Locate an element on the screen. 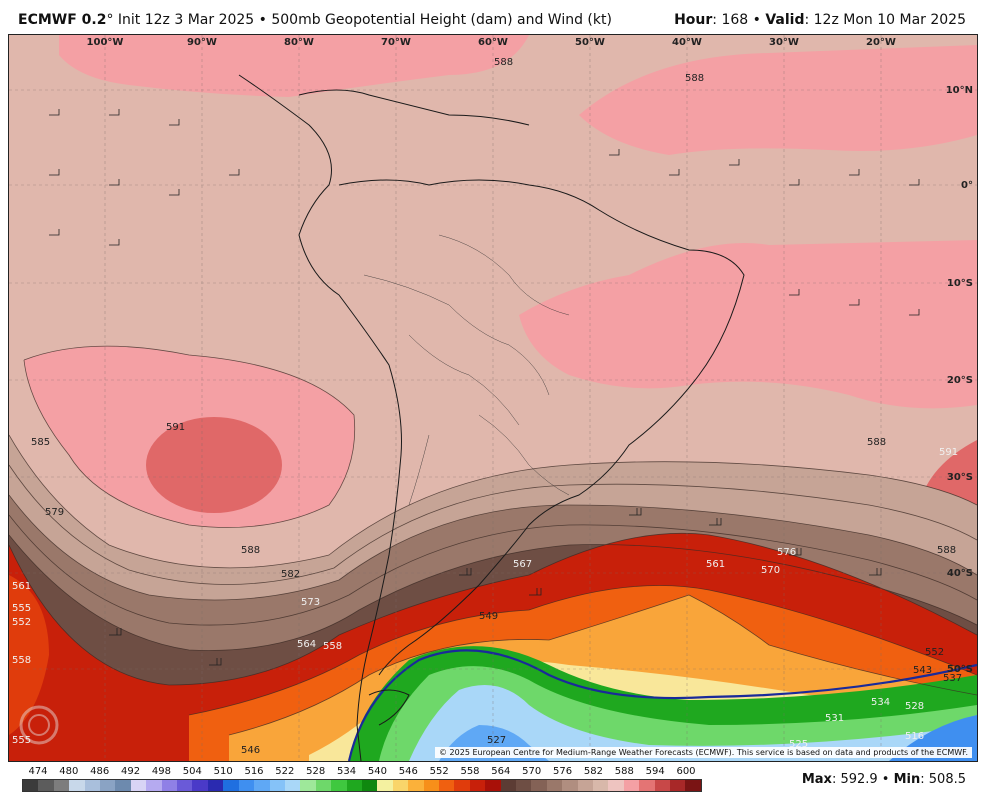 Image resolution: width=984 pixels, height=808 pixels. min-label: Min is located at coordinates (907, 779).